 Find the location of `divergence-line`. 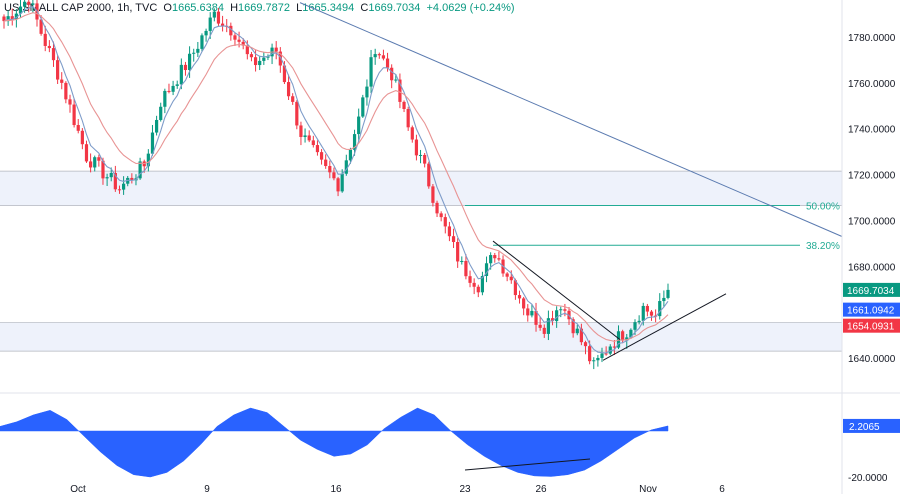

divergence-line is located at coordinates (527, 464).